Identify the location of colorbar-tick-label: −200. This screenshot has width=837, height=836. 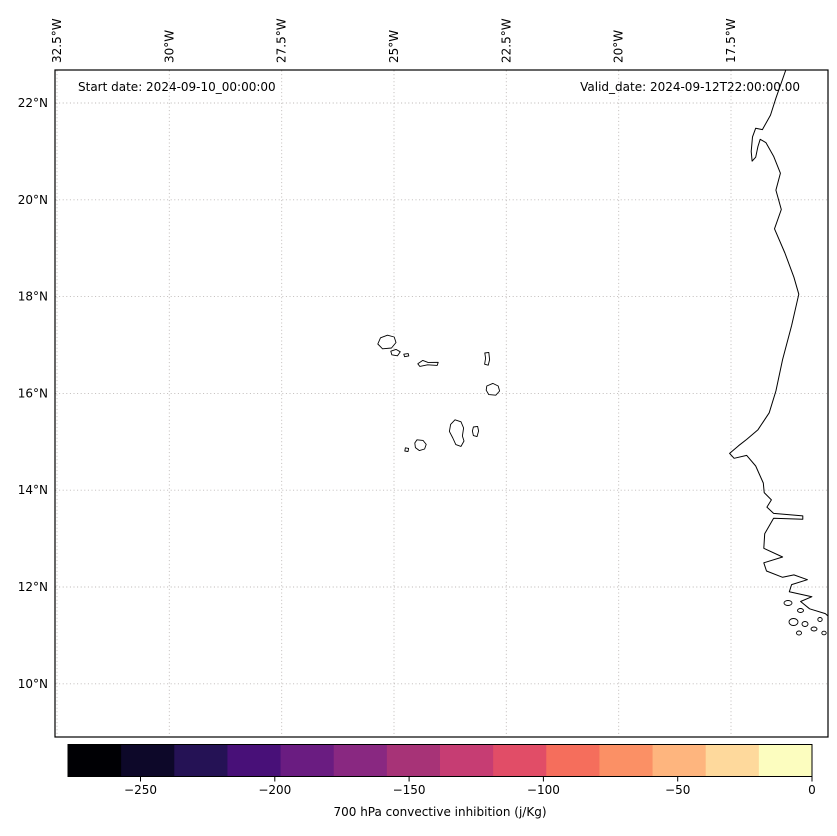
(274, 790).